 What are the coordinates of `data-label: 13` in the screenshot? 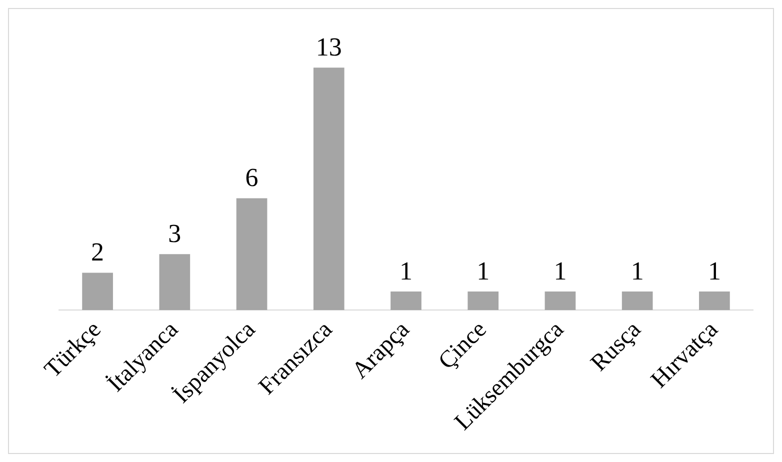 It's located at (329, 47).